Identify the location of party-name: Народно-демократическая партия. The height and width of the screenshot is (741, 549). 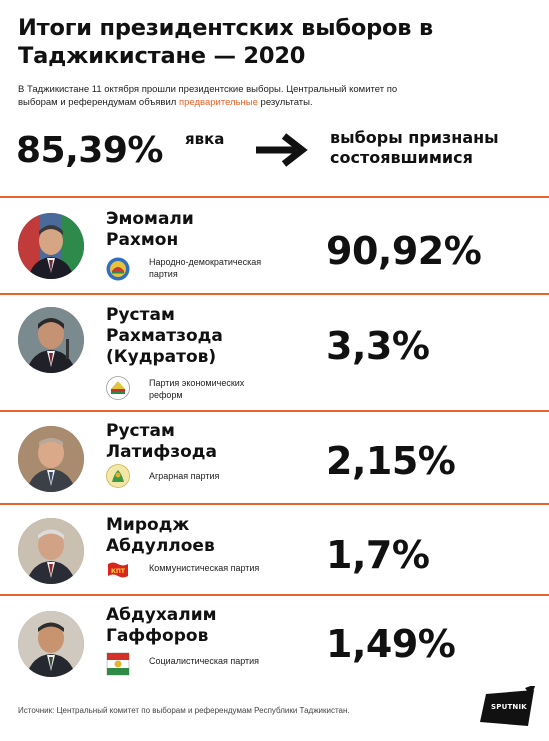
(205, 268).